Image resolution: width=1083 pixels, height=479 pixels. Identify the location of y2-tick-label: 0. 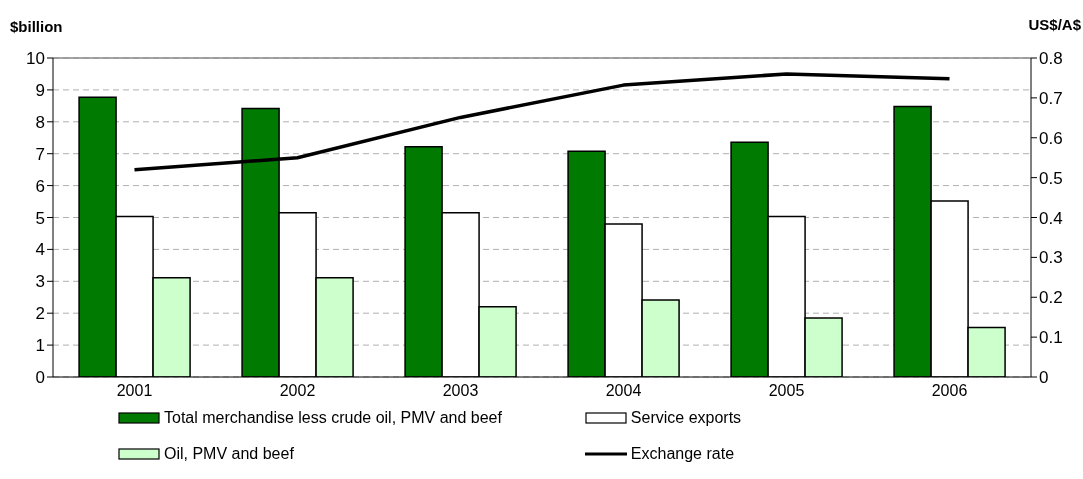
(1044, 378).